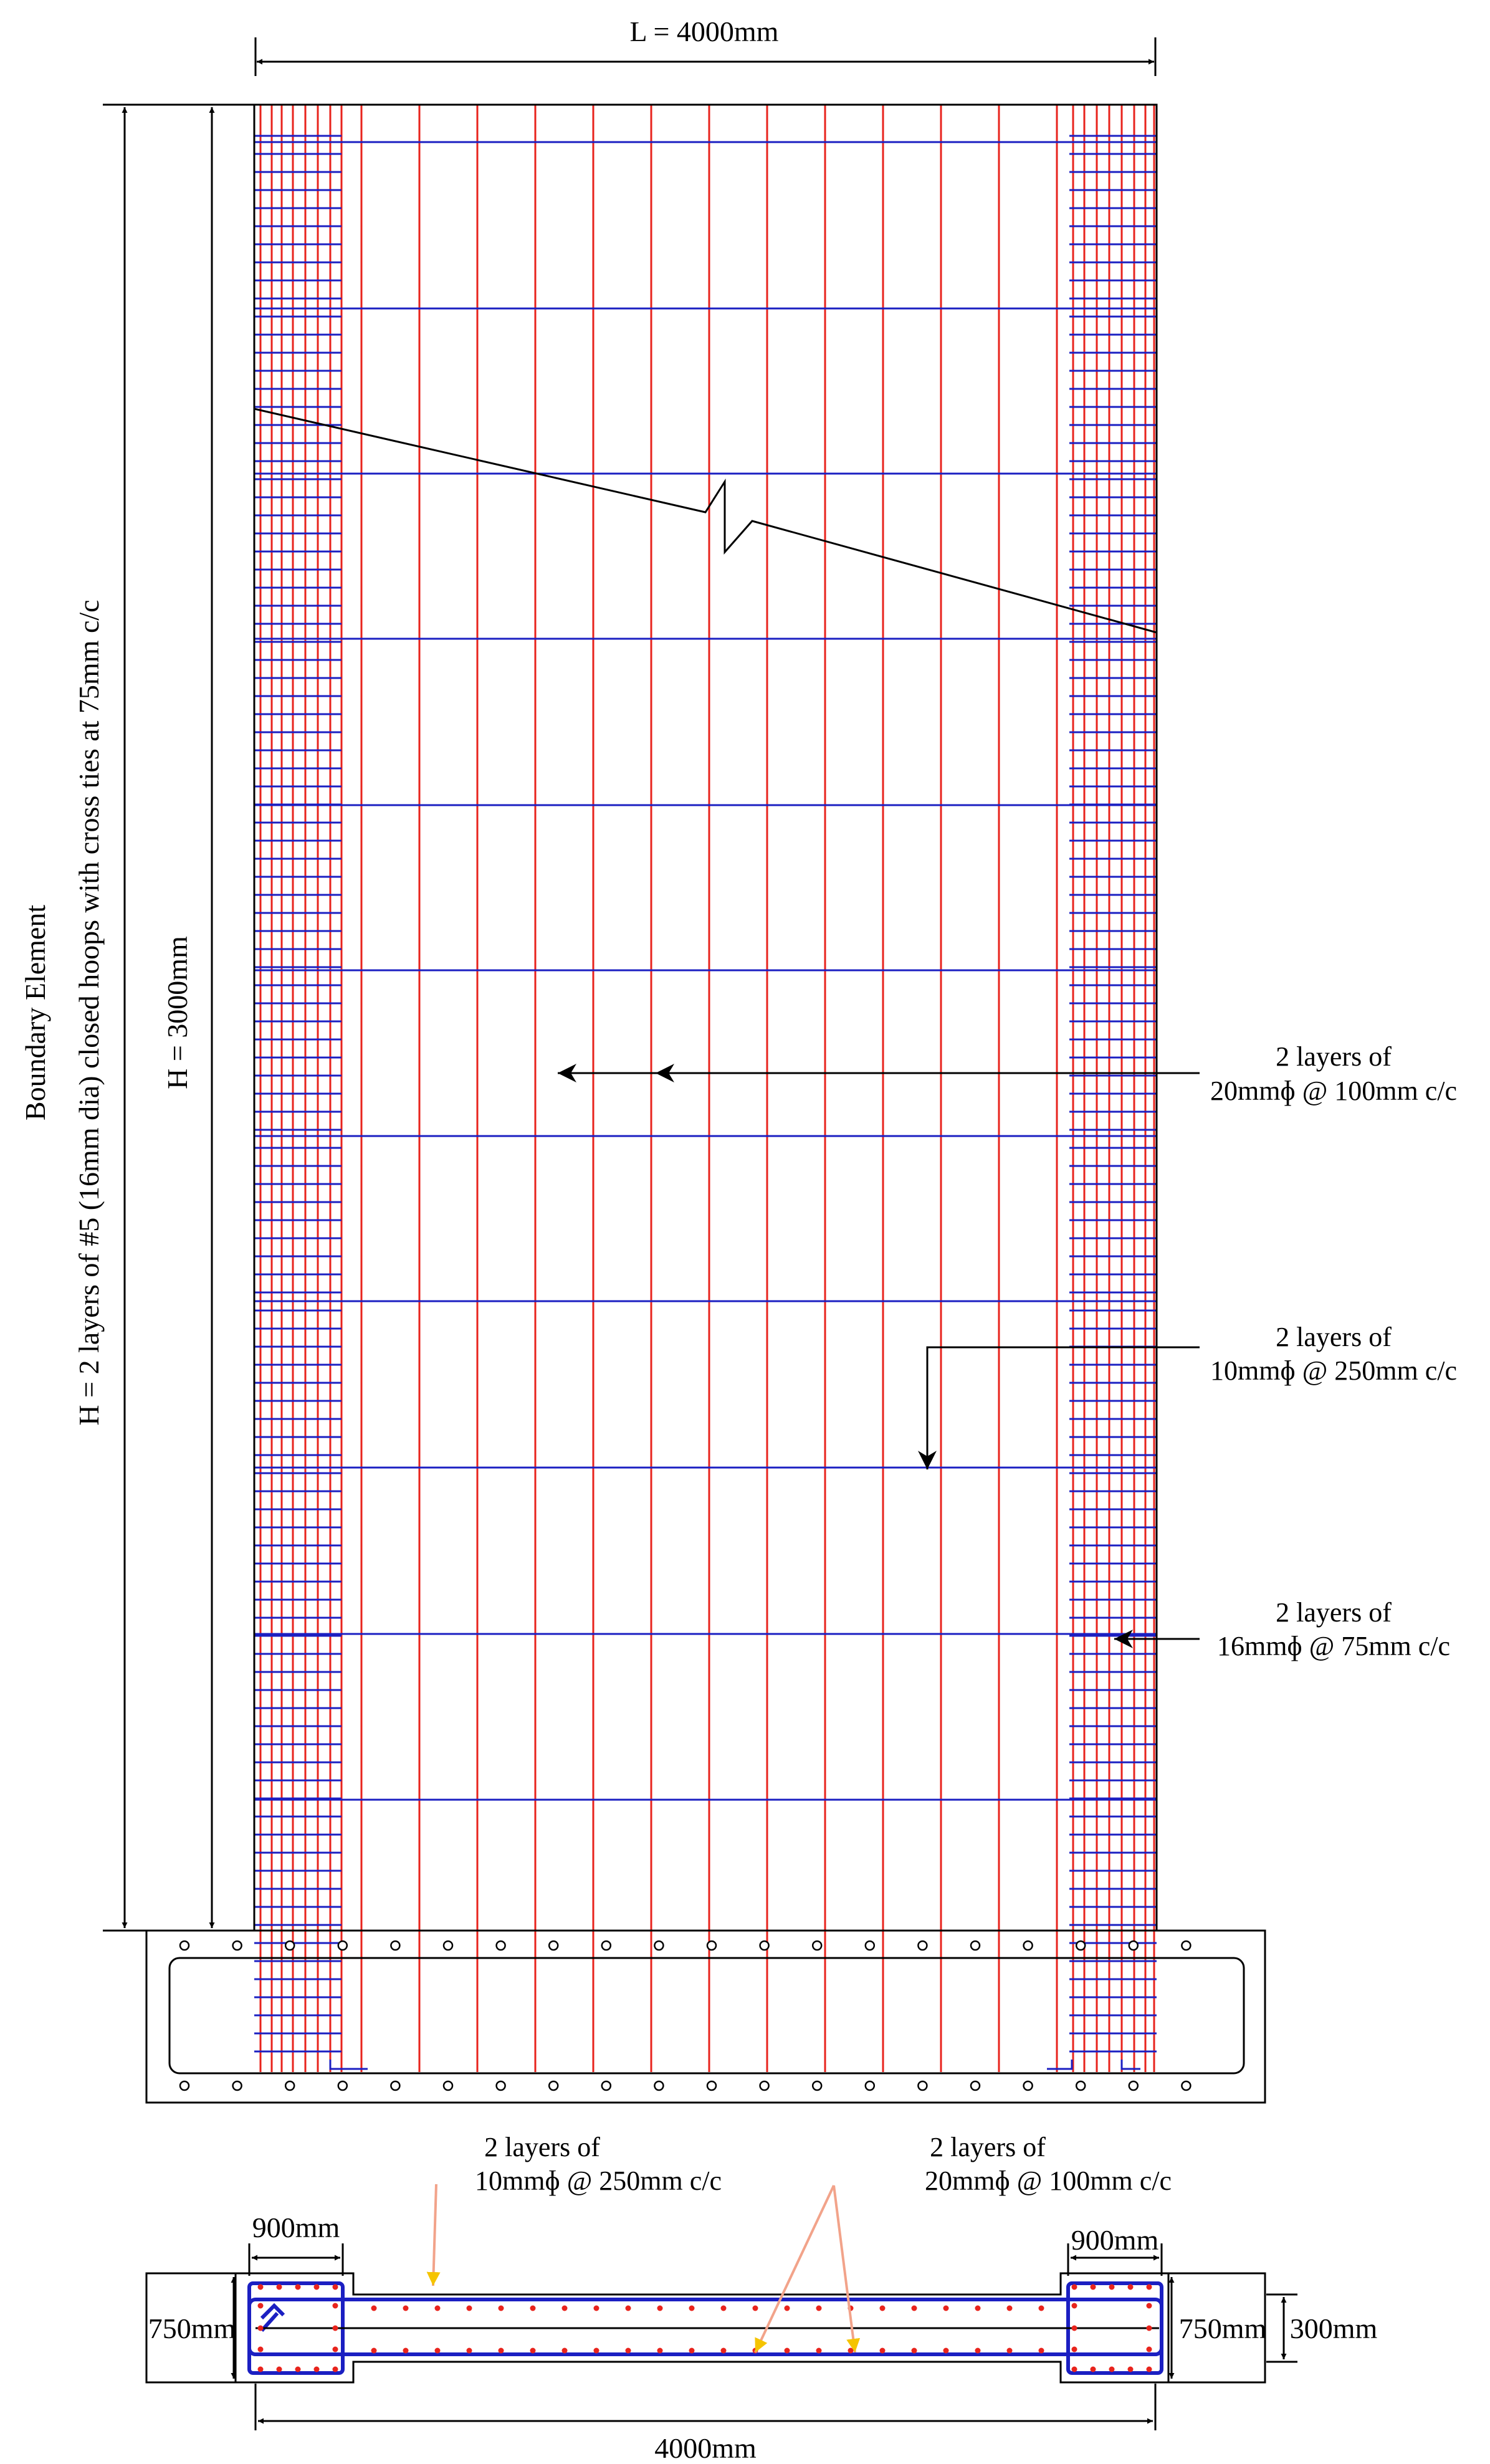 The width and height of the screenshot is (1490, 2464). I want to click on boundary-width-left: 900mm, so click(296, 2227).